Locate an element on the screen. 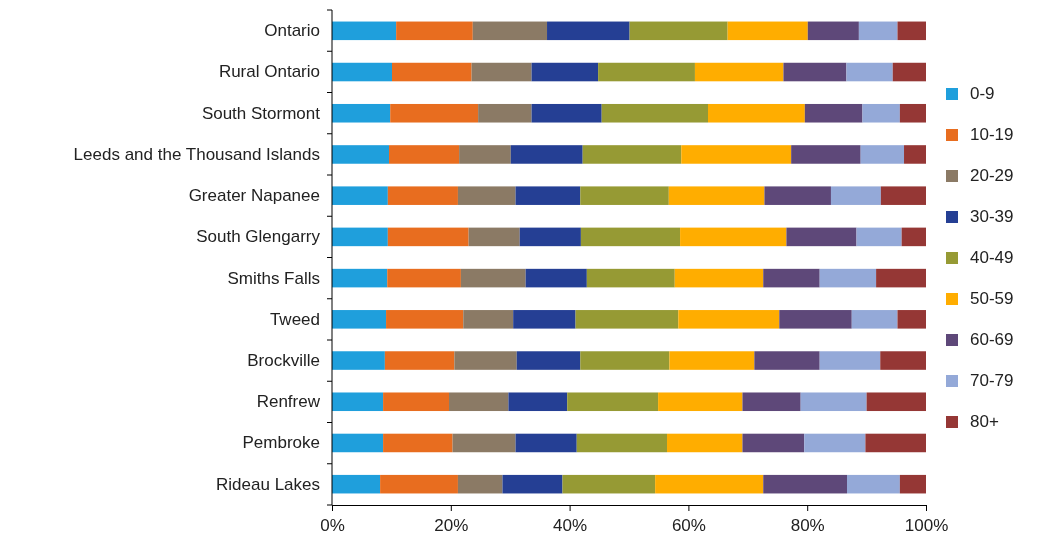 This screenshot has height=541, width=1047. y-tick-label: Rideau Lakes is located at coordinates (268, 484).